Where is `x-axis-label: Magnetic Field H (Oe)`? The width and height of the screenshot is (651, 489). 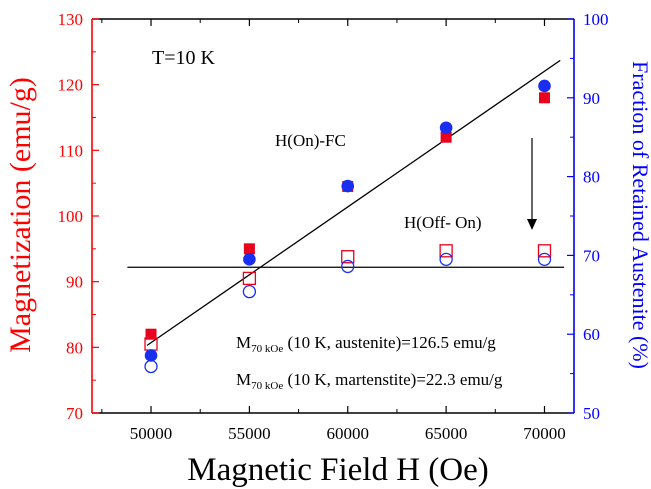 x-axis-label: Magnetic Field H (Oe) is located at coordinates (338, 470).